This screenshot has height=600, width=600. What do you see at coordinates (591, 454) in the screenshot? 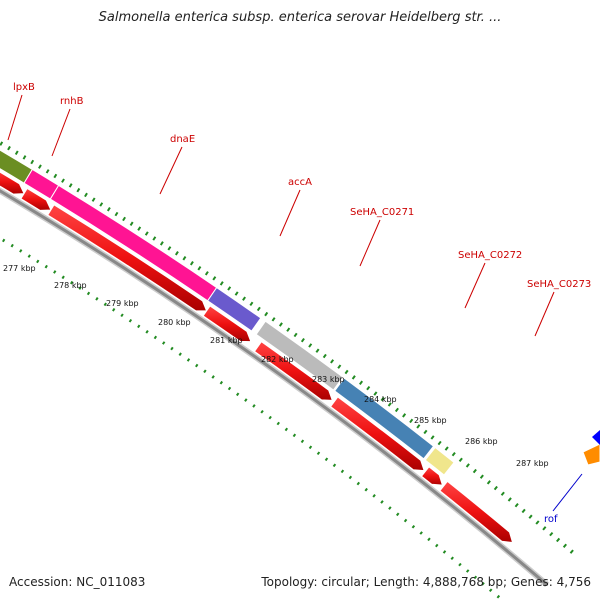
I see `gene-block-rof` at bounding box center [591, 454].